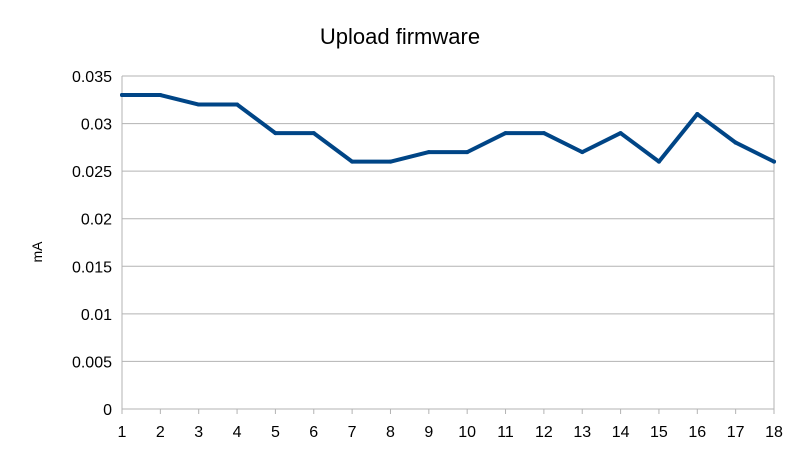  Describe the element at coordinates (198, 432) in the screenshot. I see `x-tick-label: 3` at that location.